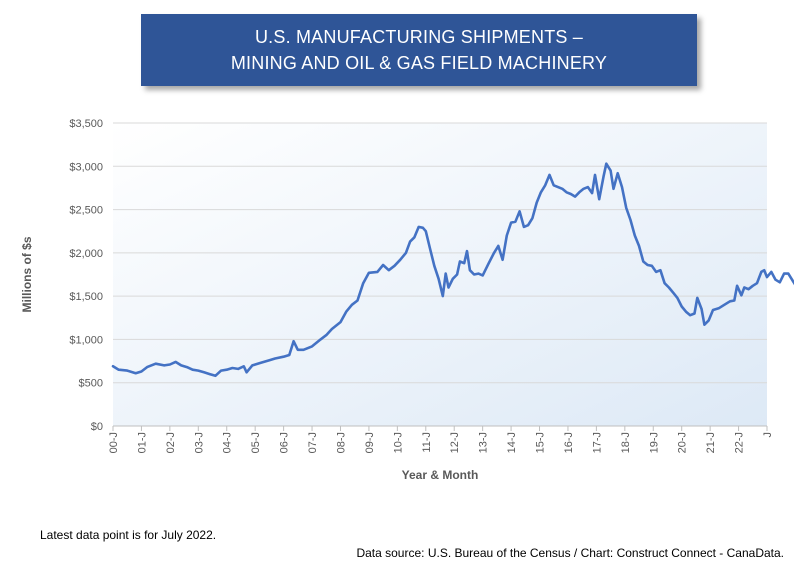  What do you see at coordinates (86, 124) in the screenshot?
I see `y-tick-label: $3,500` at bounding box center [86, 124].